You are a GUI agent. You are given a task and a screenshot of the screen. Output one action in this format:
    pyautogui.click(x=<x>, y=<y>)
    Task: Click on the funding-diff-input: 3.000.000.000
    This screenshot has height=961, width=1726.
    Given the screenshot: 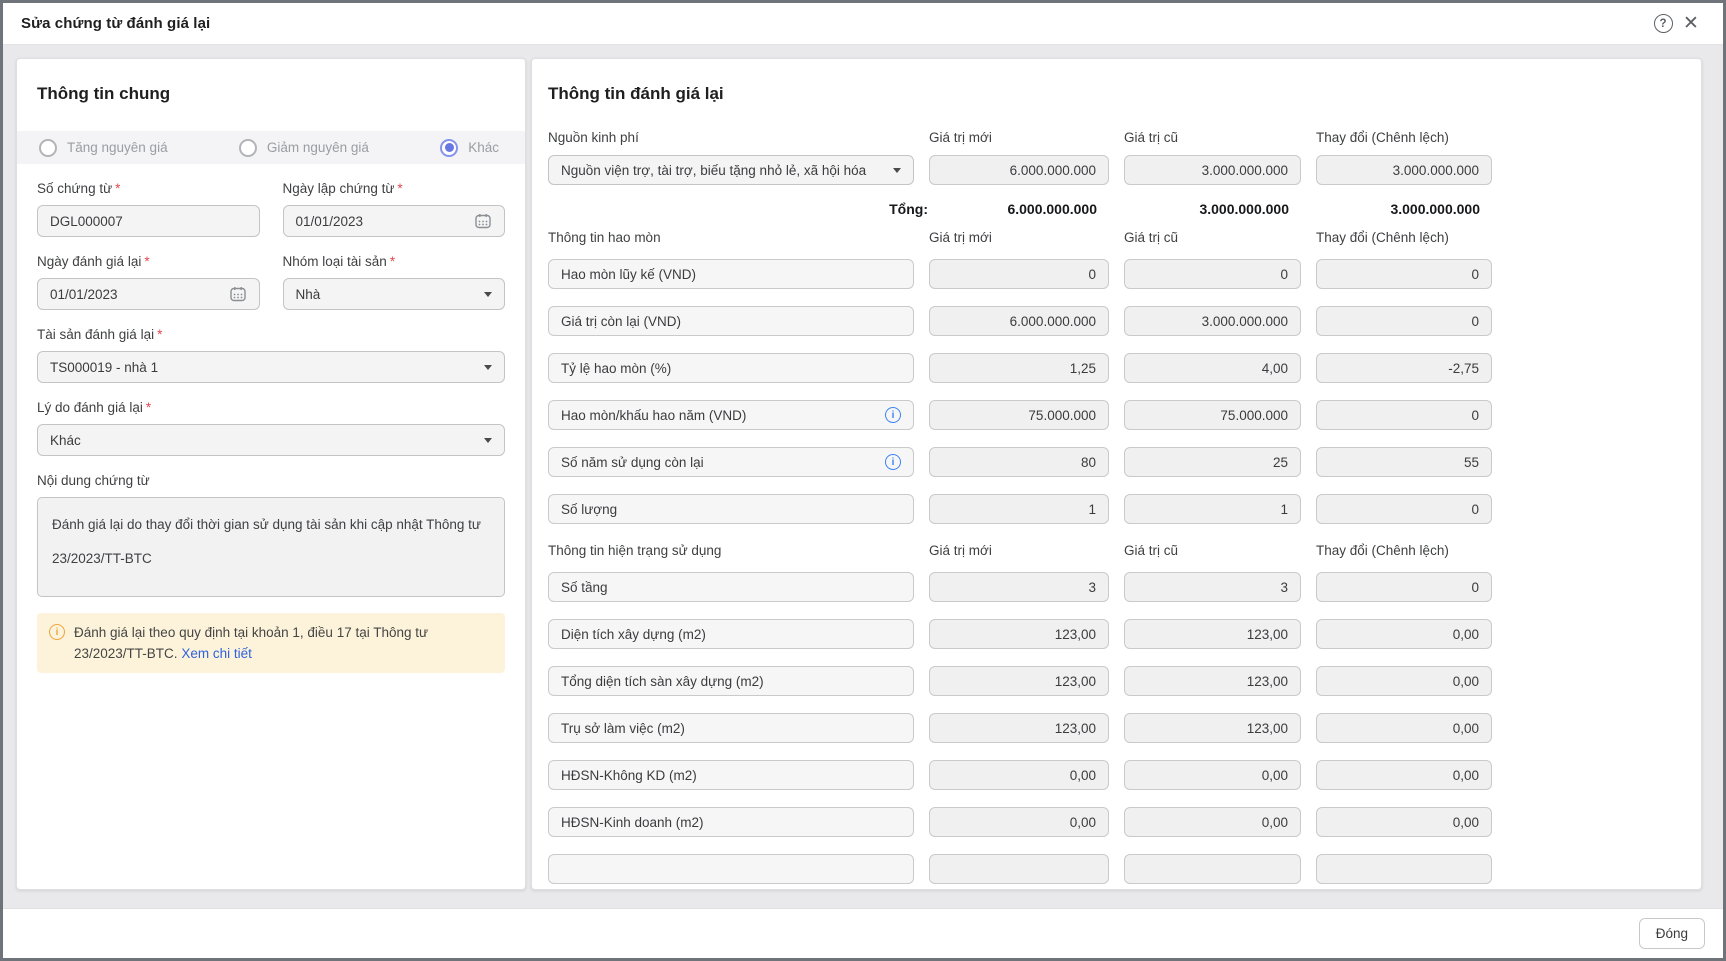 What is the action you would take?
    pyautogui.click(x=1404, y=170)
    